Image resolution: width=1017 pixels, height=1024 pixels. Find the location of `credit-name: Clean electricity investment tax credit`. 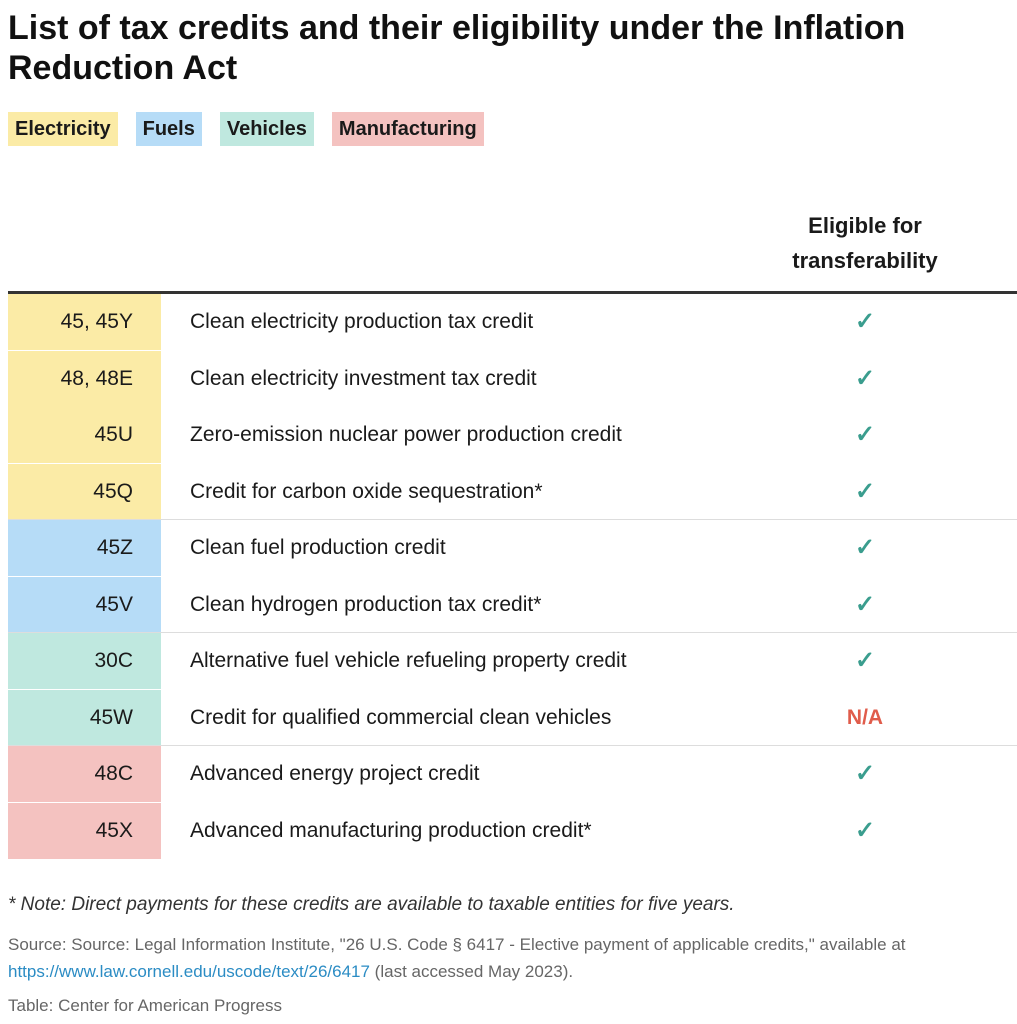

credit-name: Clean electricity investment tax credit is located at coordinates (363, 378).